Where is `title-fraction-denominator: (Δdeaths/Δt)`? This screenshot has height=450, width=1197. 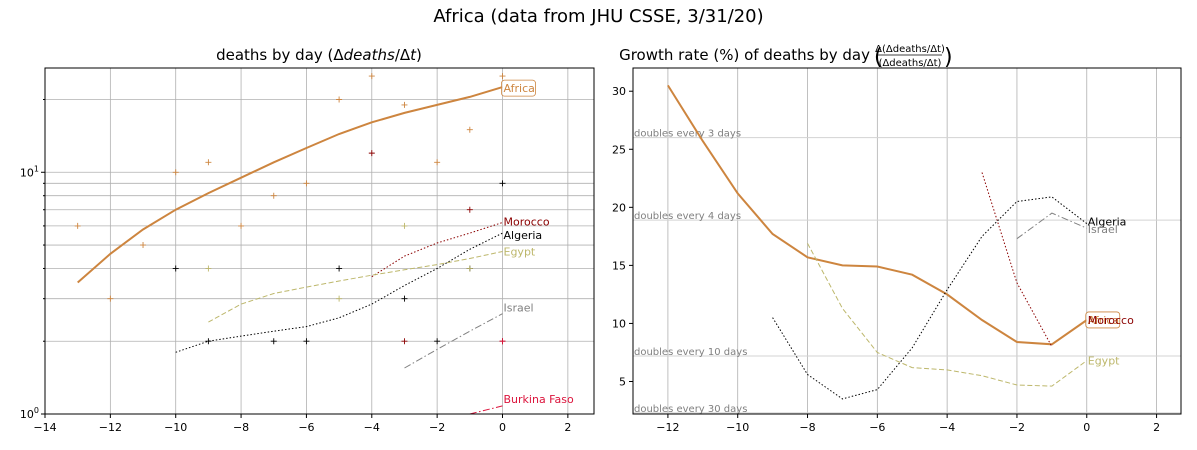 title-fraction-denominator: (Δdeaths/Δt) is located at coordinates (910, 63).